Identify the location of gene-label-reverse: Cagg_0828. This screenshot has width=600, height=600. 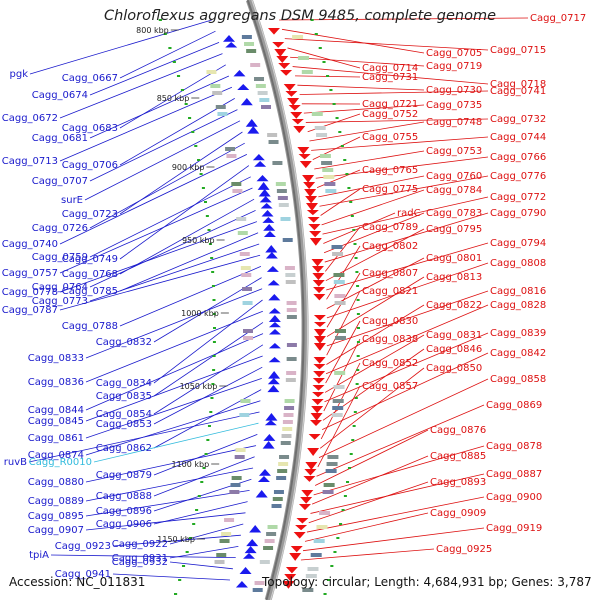
(518, 305).